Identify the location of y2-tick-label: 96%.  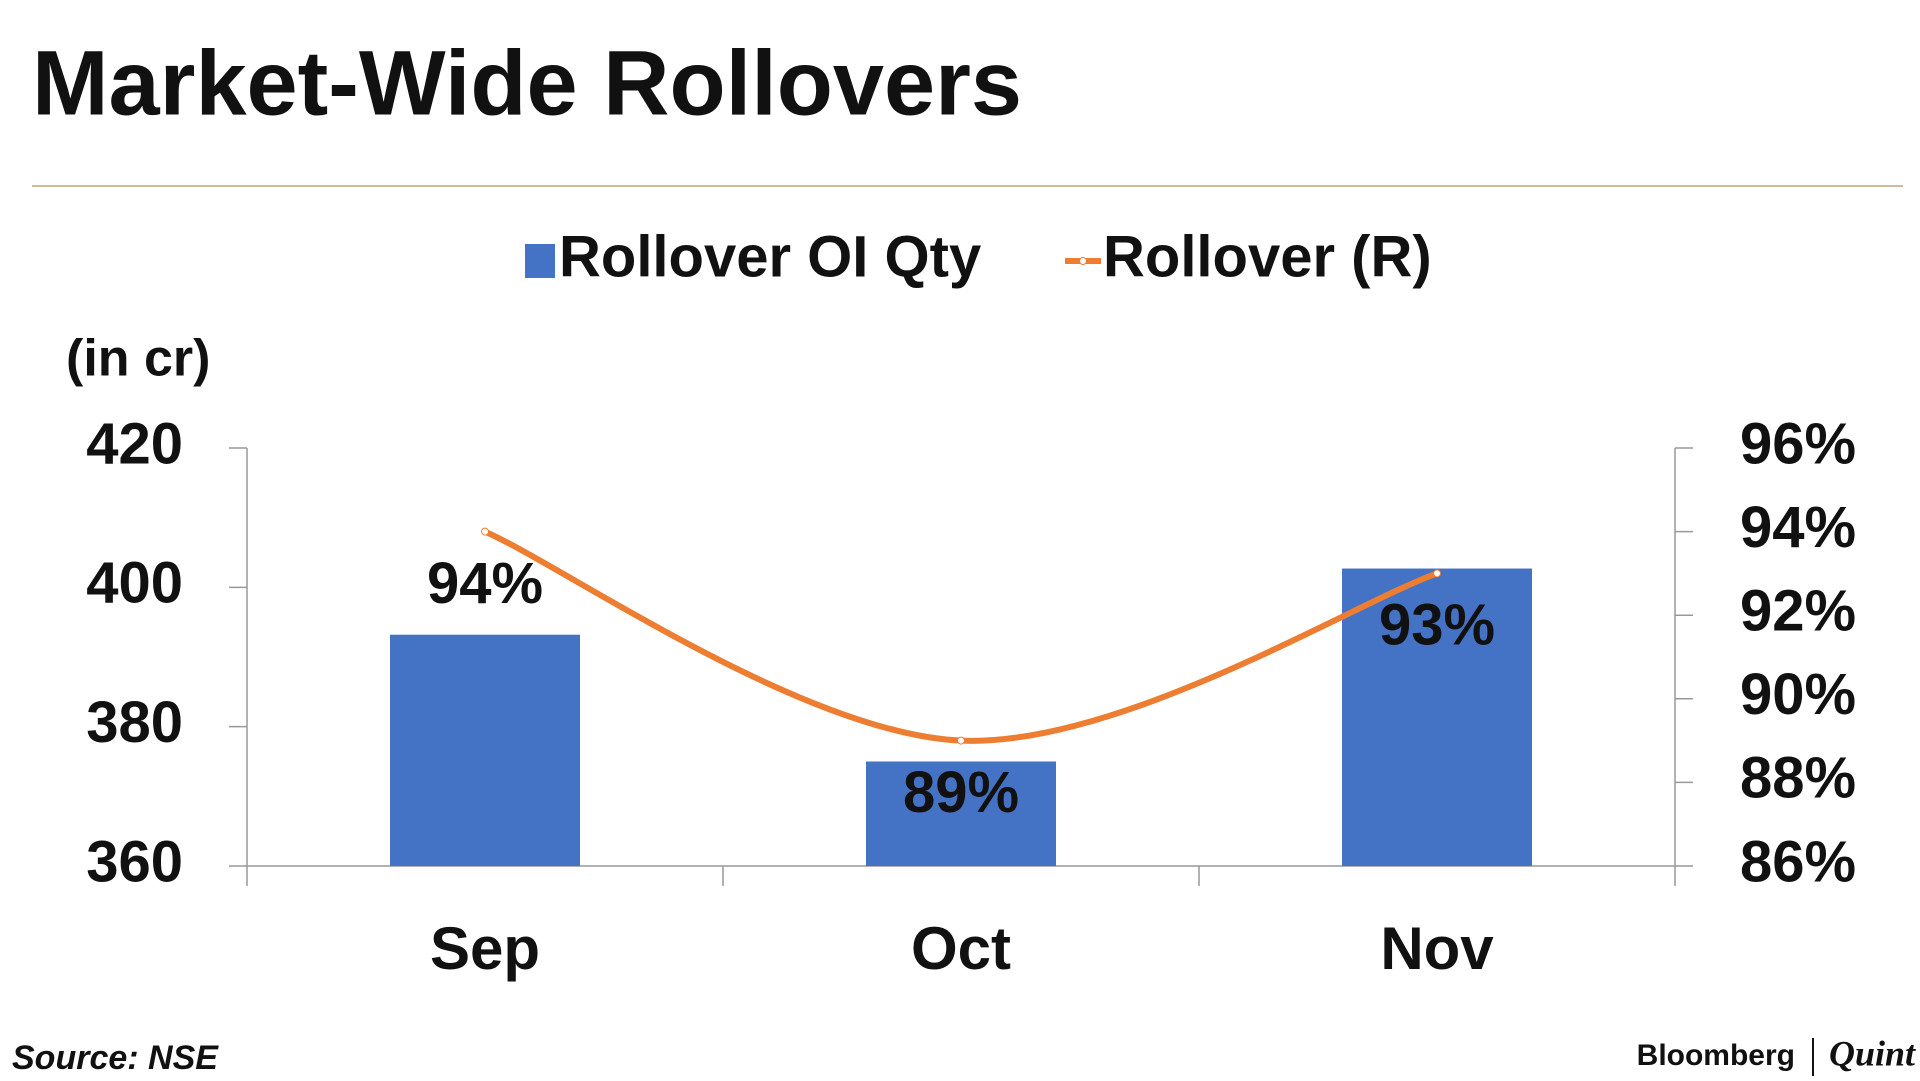
(1798, 443).